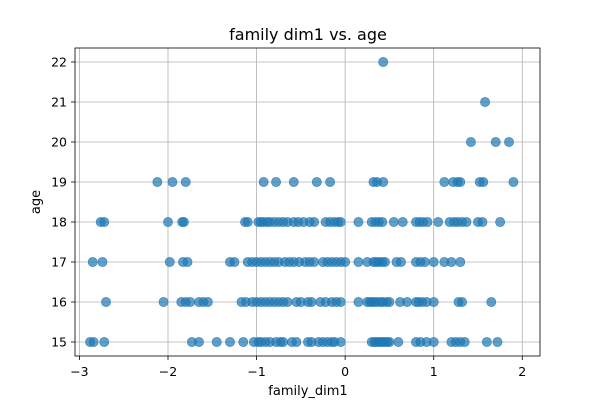  Describe the element at coordinates (307, 391) in the screenshot. I see `x-axis-label: family_dim1` at that location.